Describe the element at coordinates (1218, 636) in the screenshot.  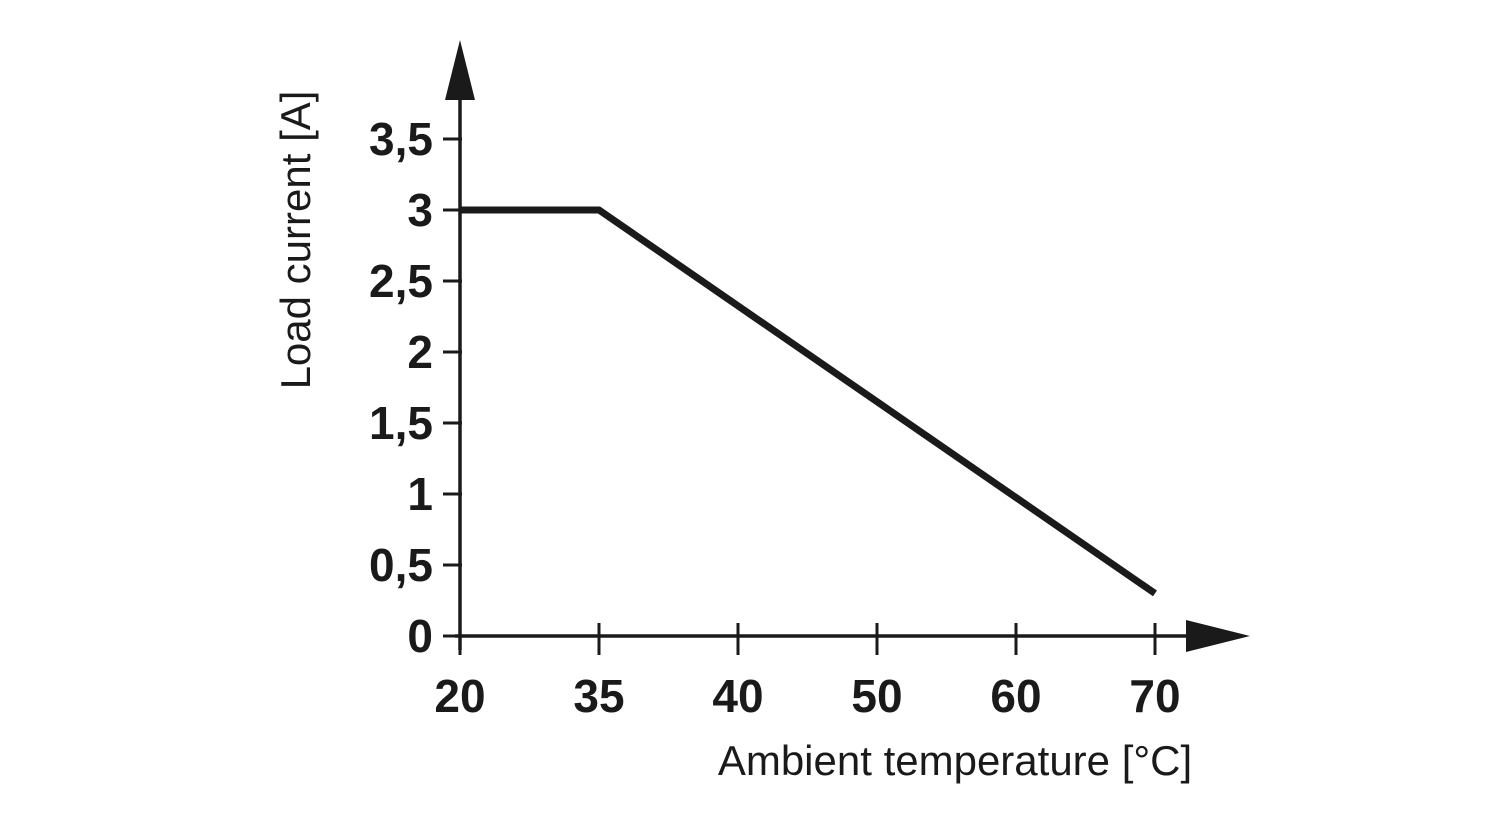
I see `x-axis-arrowhead` at that location.